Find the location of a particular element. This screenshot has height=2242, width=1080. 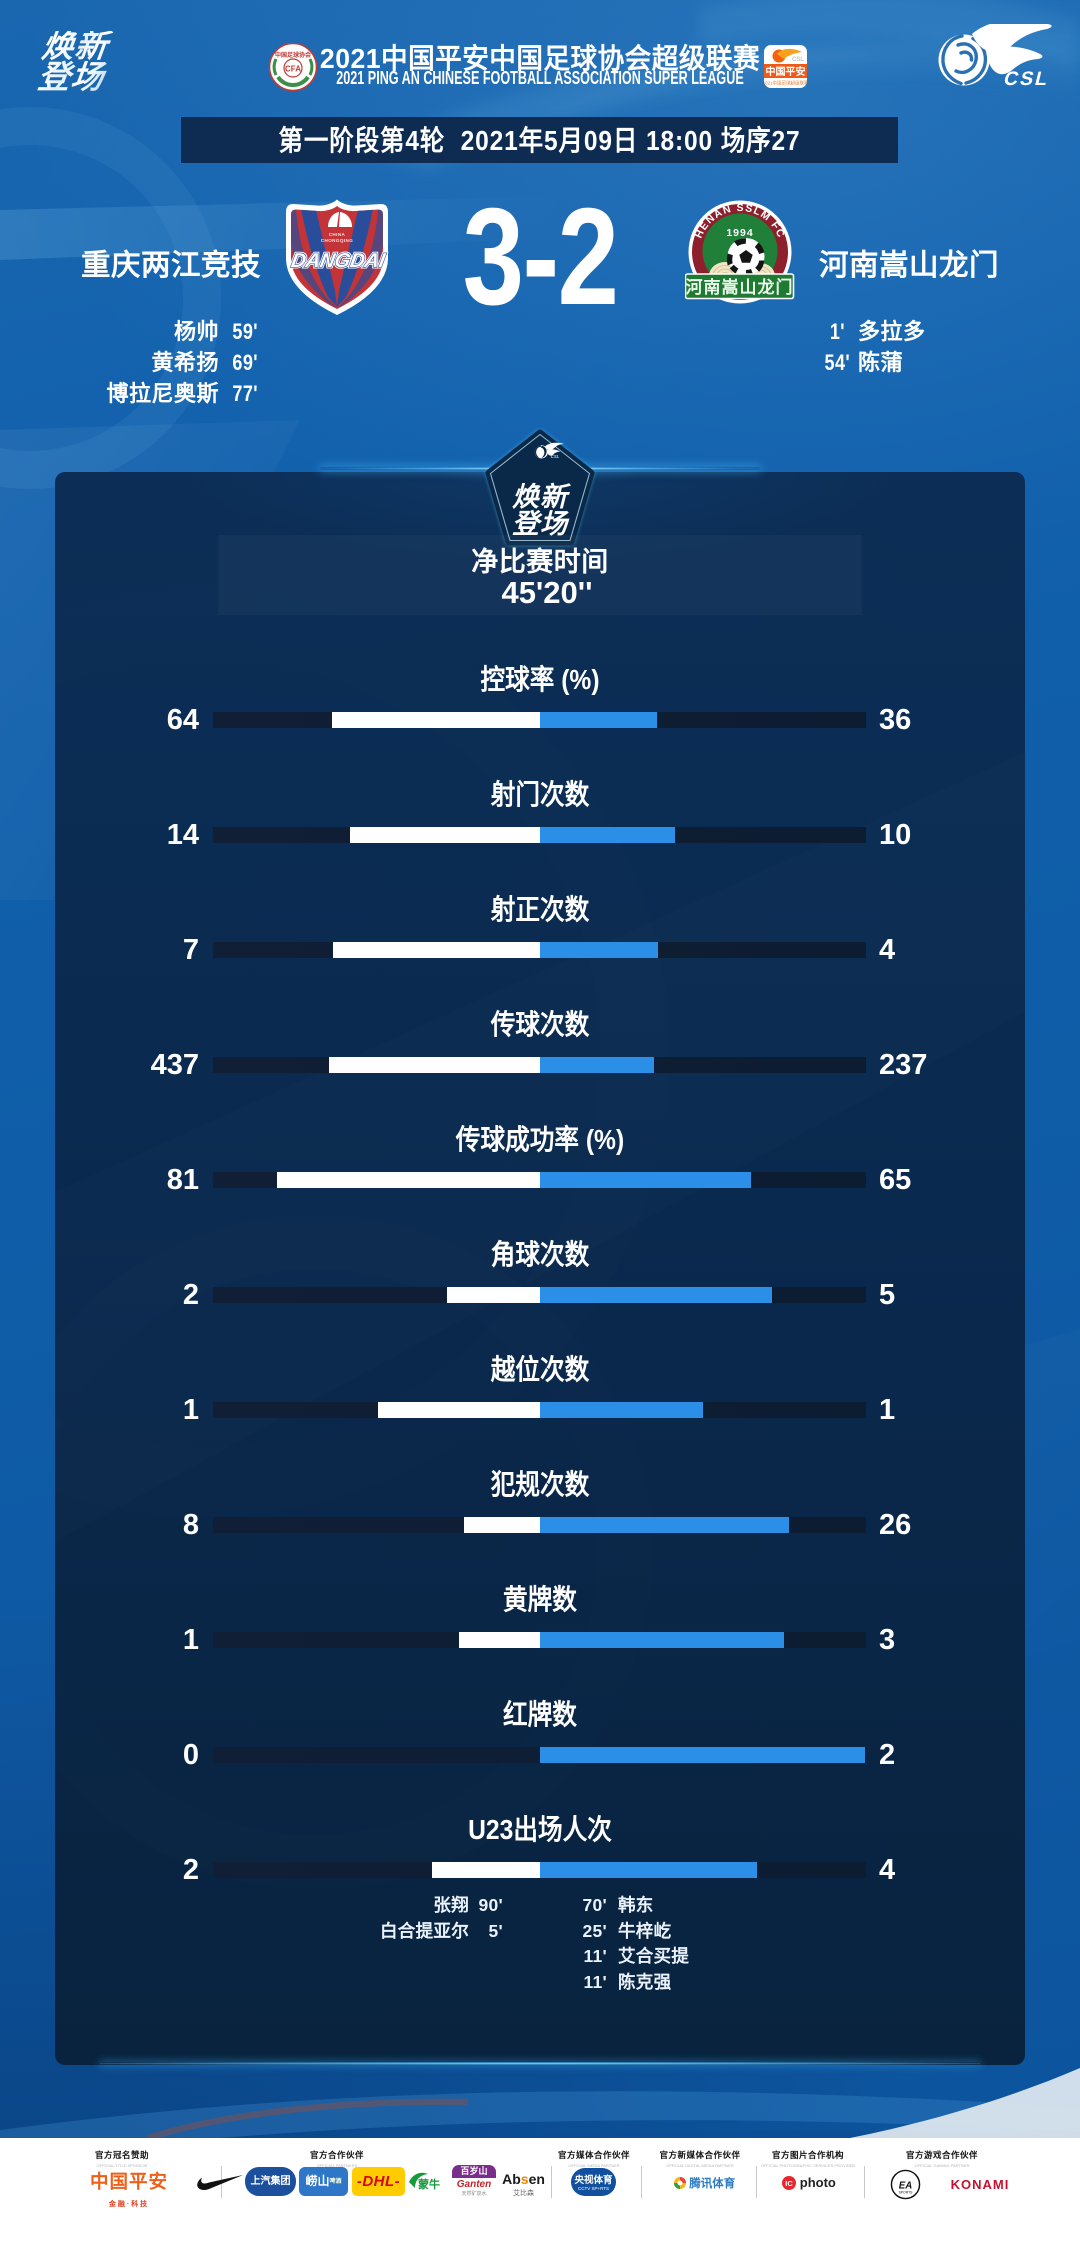

svg-text: 河南嵩山龙门 is located at coordinates (740, 287).